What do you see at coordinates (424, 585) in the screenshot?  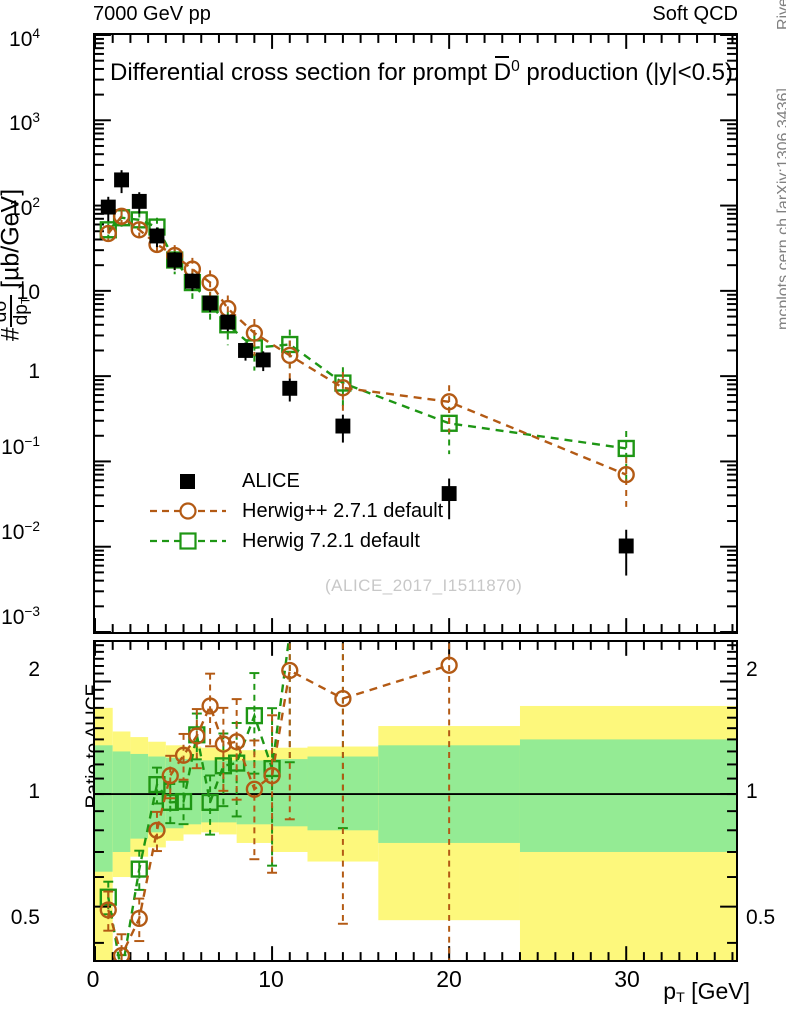 I see `analysis-id-watermark: (ALICE_2017_I1511870)` at bounding box center [424, 585].